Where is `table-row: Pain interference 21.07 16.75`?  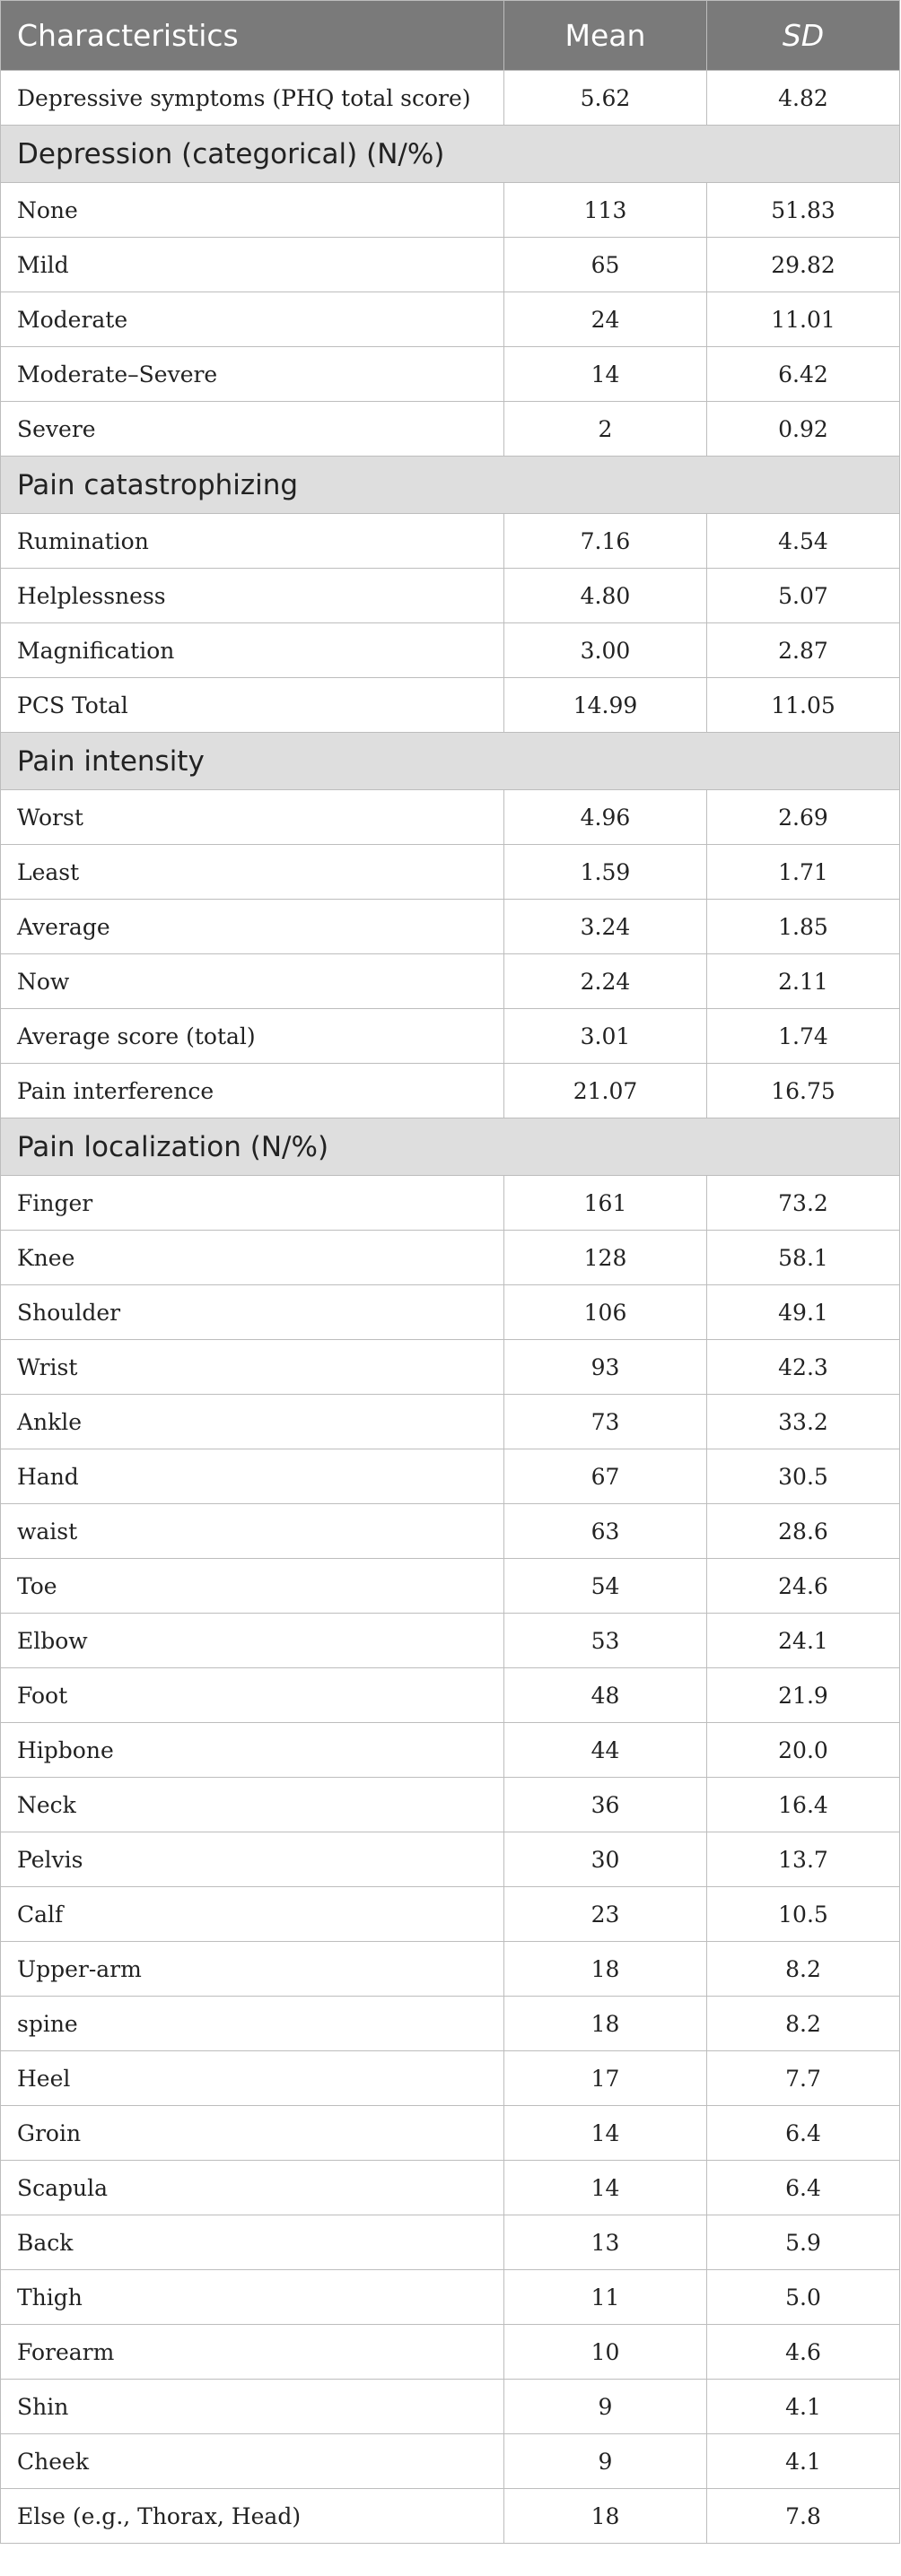
table-row: Pain interference 21.07 16.75 is located at coordinates (450, 1090).